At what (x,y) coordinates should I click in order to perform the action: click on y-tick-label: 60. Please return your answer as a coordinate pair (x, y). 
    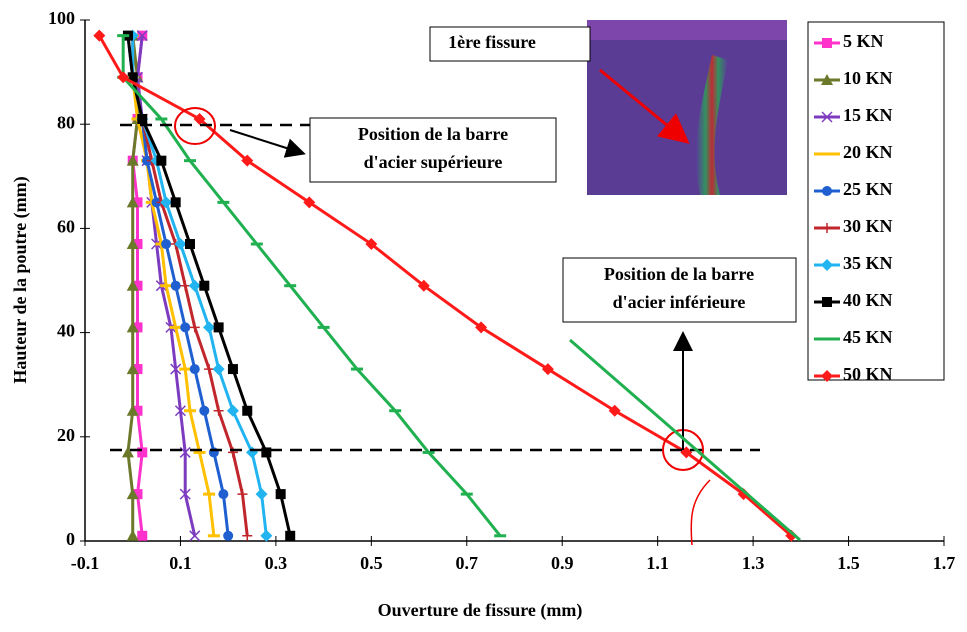
    Looking at the image, I should click on (66, 227).